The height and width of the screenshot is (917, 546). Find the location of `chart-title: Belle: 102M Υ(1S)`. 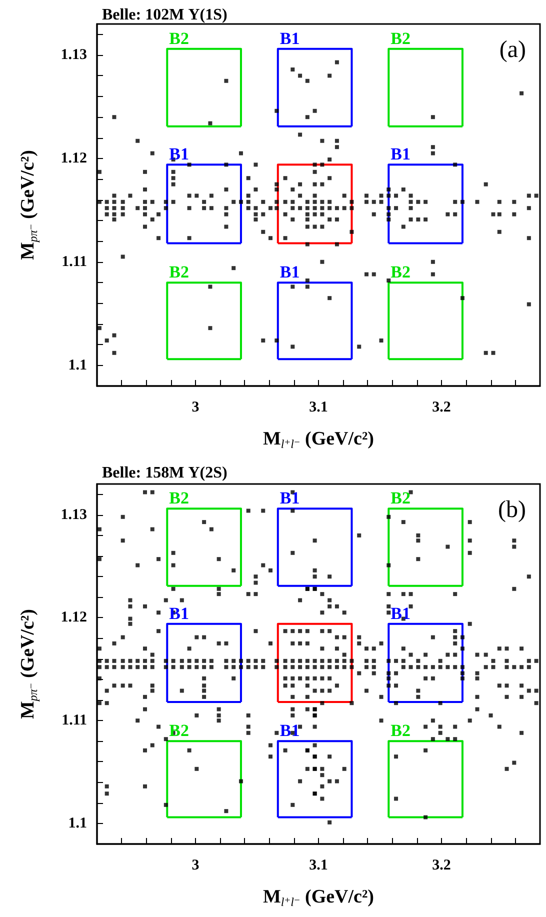

chart-title: Belle: 102M Υ(1S) is located at coordinates (165, 15).